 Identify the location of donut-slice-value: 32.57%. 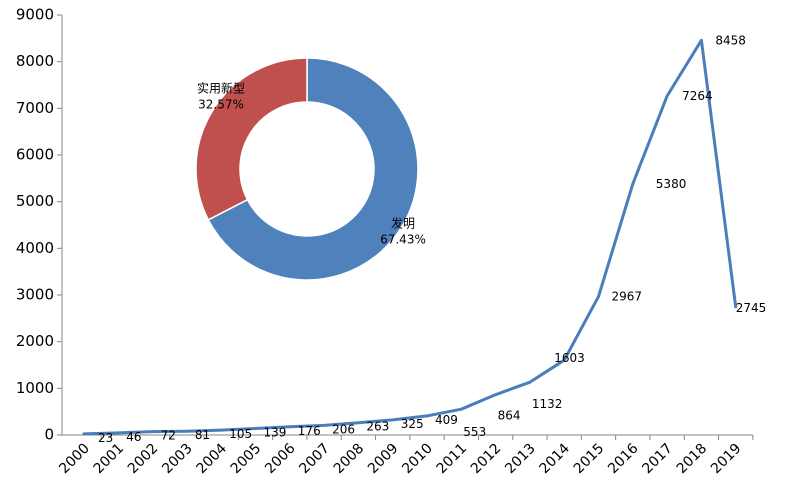
(221, 105).